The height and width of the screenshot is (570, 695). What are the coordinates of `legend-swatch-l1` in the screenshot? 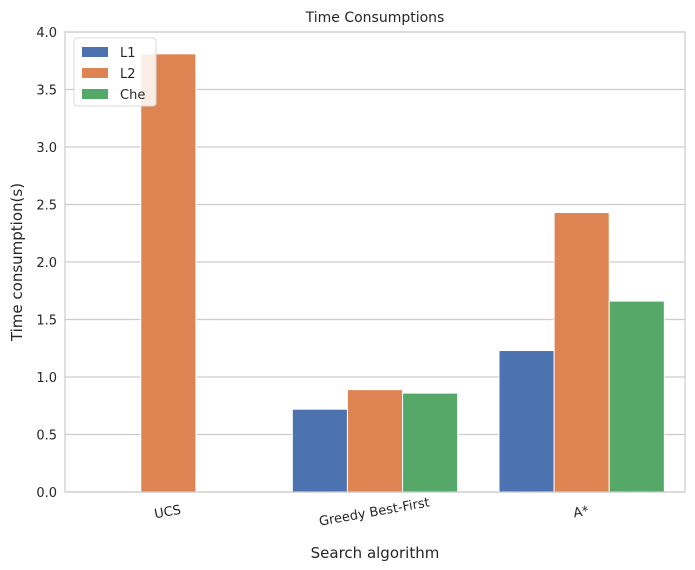 It's located at (95, 52).